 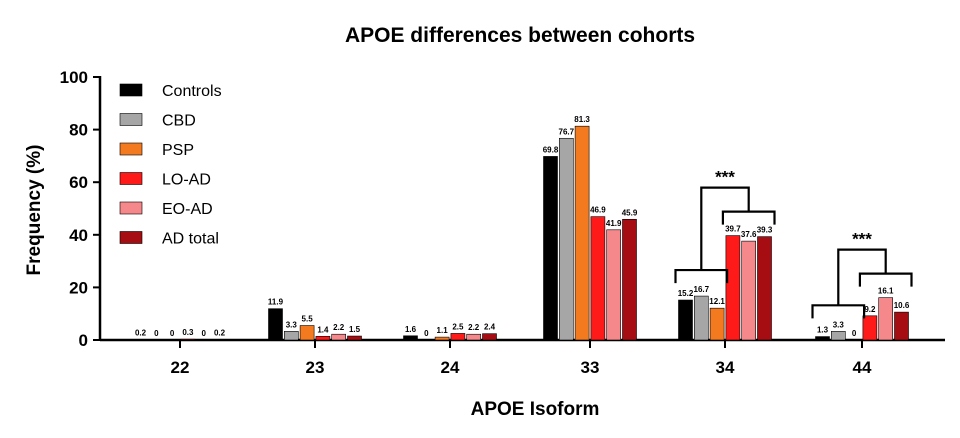 I want to click on legend-label: Controls, so click(x=192, y=91).